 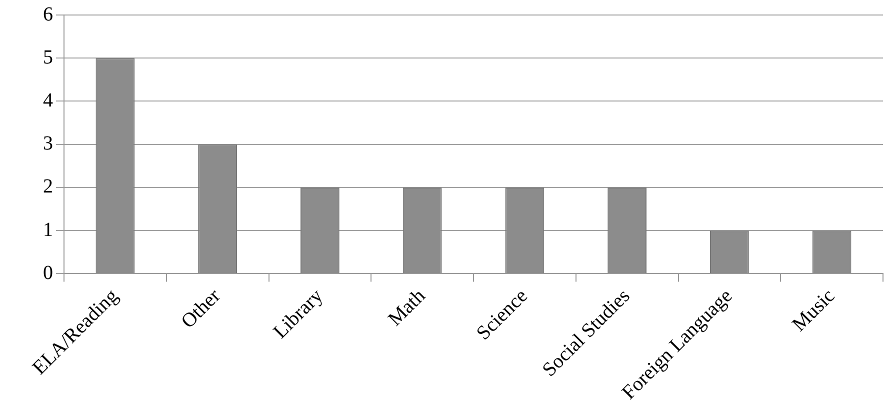 I want to click on y-tick-label: 4, so click(x=48, y=101).